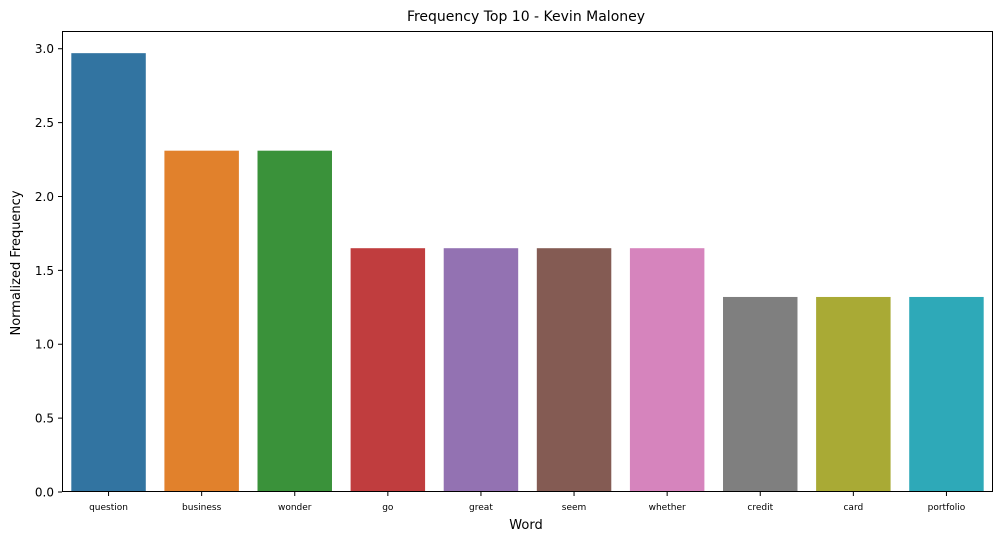  I want to click on x-tick-label: go, so click(388, 508).